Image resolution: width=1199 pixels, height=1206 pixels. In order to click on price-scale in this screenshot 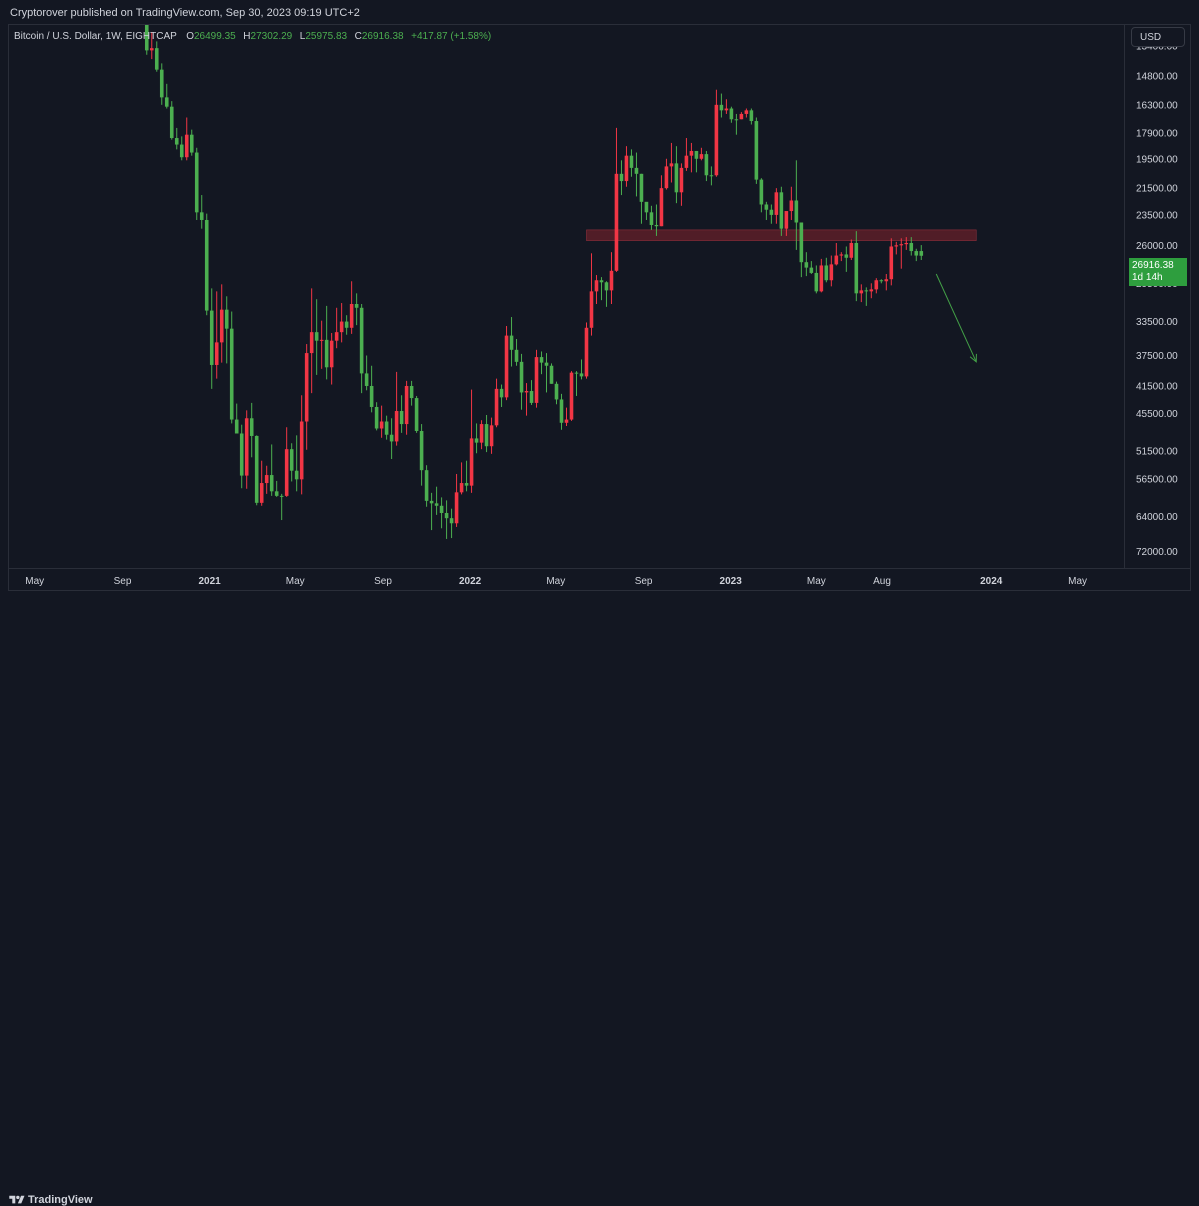, I will do `click(1158, 296)`.